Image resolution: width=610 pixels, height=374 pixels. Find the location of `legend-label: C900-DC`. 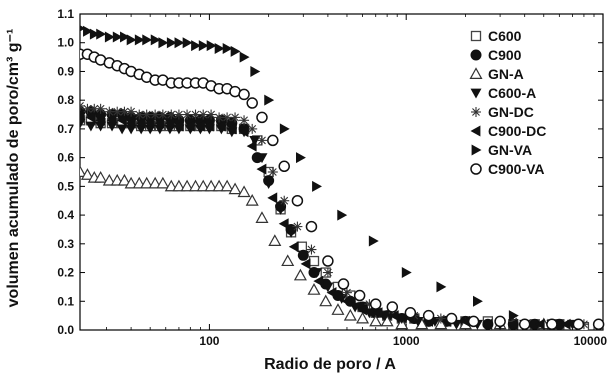

legend-label: C900-DC is located at coordinates (517, 131).